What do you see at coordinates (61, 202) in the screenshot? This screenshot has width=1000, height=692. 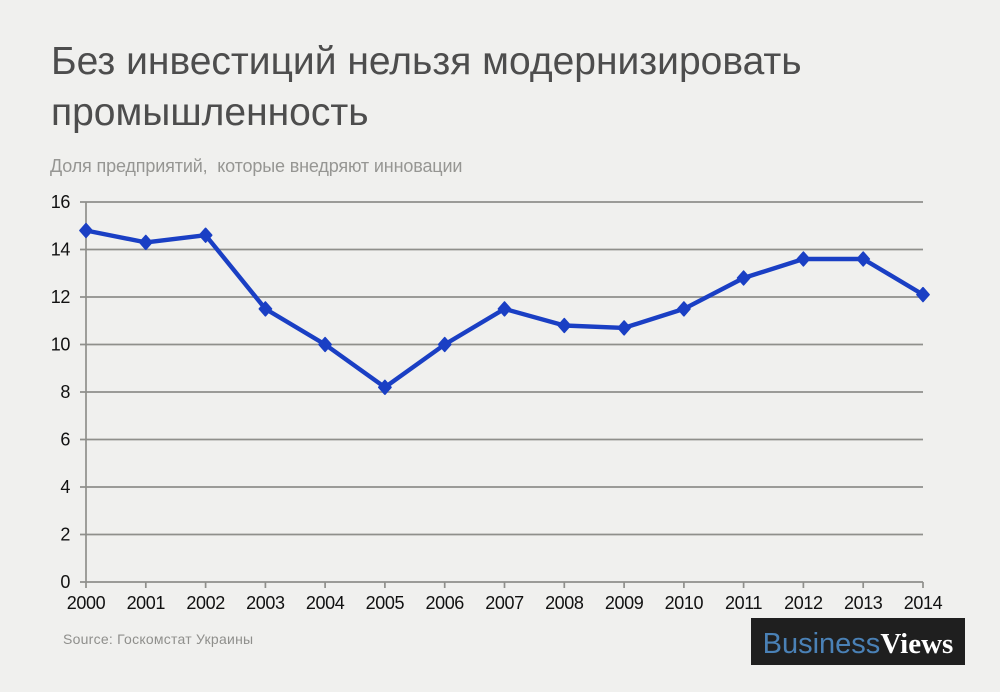 I see `svg-text: 16` at bounding box center [61, 202].